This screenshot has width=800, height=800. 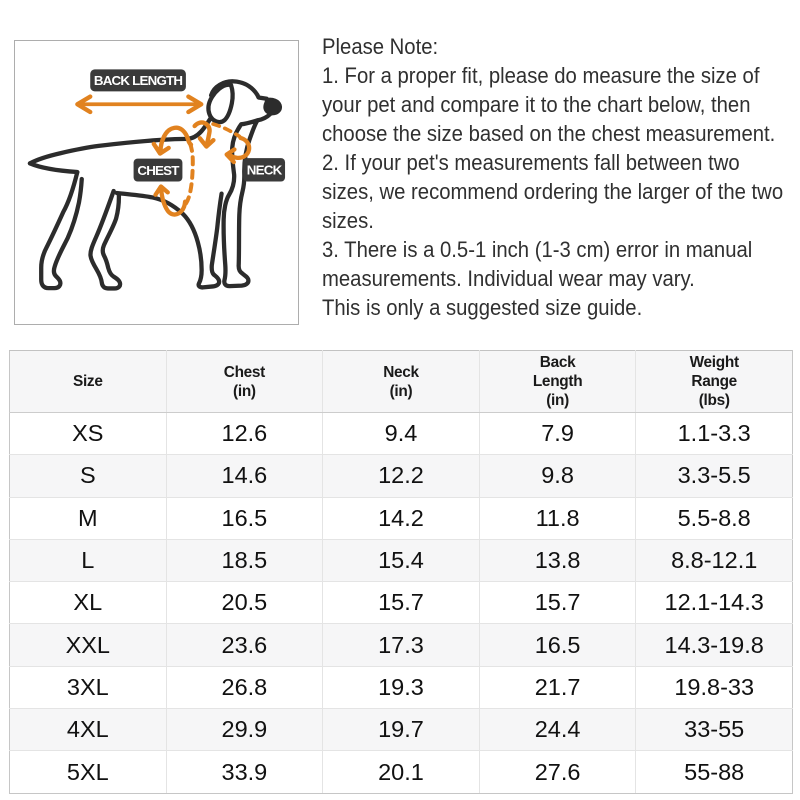 What do you see at coordinates (158, 170) in the screenshot?
I see `svg-text: CHEST` at bounding box center [158, 170].